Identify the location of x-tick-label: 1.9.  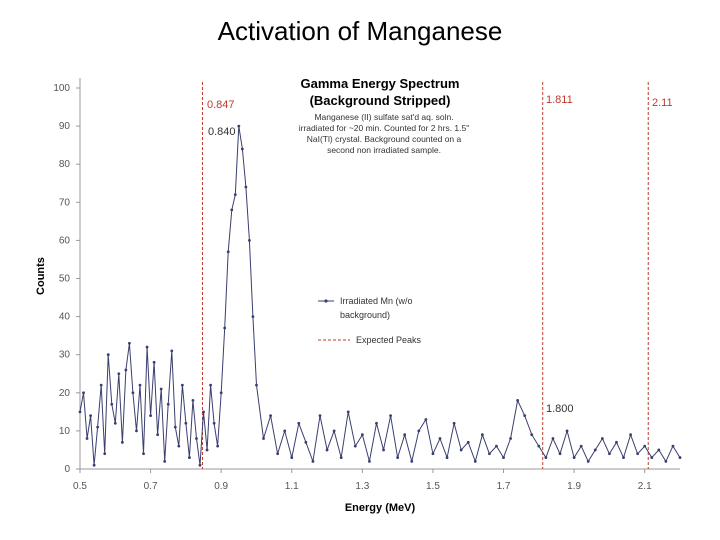
(574, 486).